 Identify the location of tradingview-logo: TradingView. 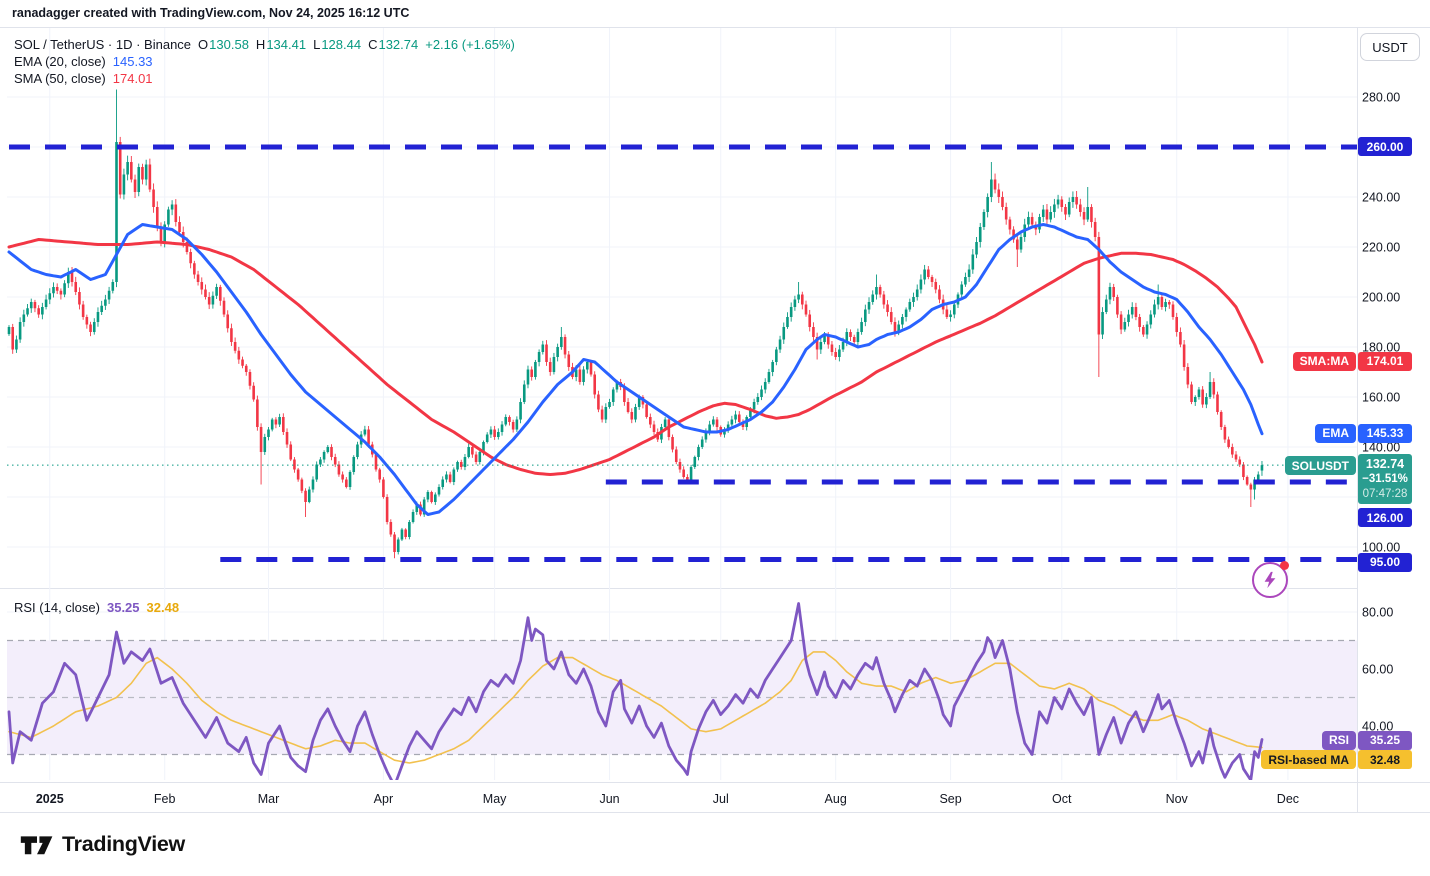
(102, 844).